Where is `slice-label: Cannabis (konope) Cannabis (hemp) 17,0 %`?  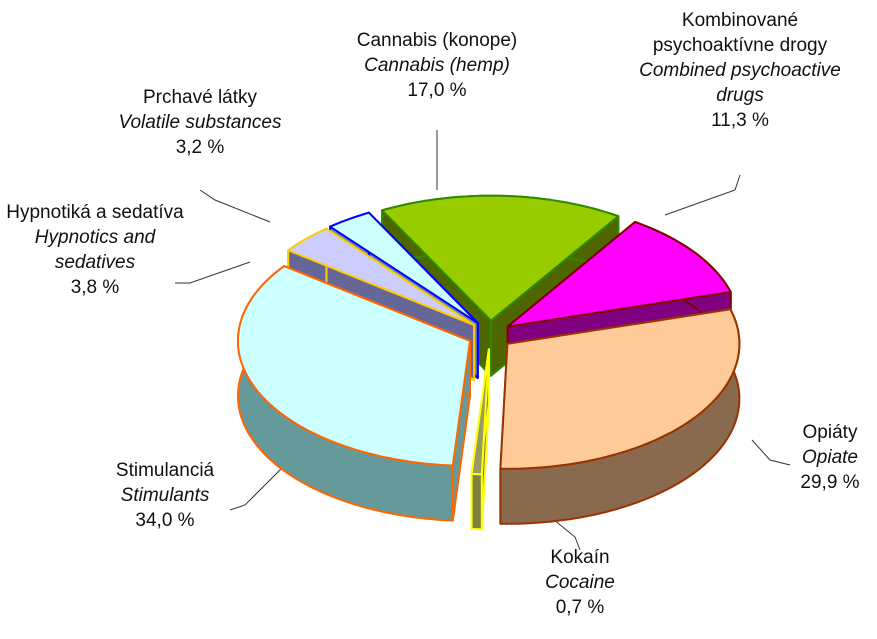 slice-label: Cannabis (konope) Cannabis (hemp) 17,0 % is located at coordinates (437, 65).